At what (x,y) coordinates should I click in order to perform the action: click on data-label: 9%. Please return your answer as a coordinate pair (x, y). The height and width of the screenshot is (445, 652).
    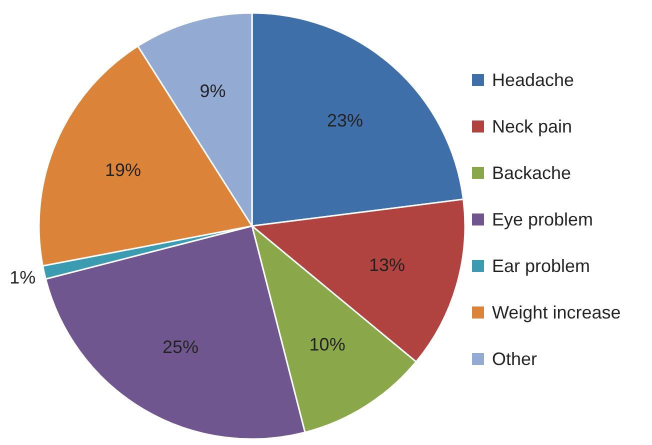
    Looking at the image, I should click on (213, 91).